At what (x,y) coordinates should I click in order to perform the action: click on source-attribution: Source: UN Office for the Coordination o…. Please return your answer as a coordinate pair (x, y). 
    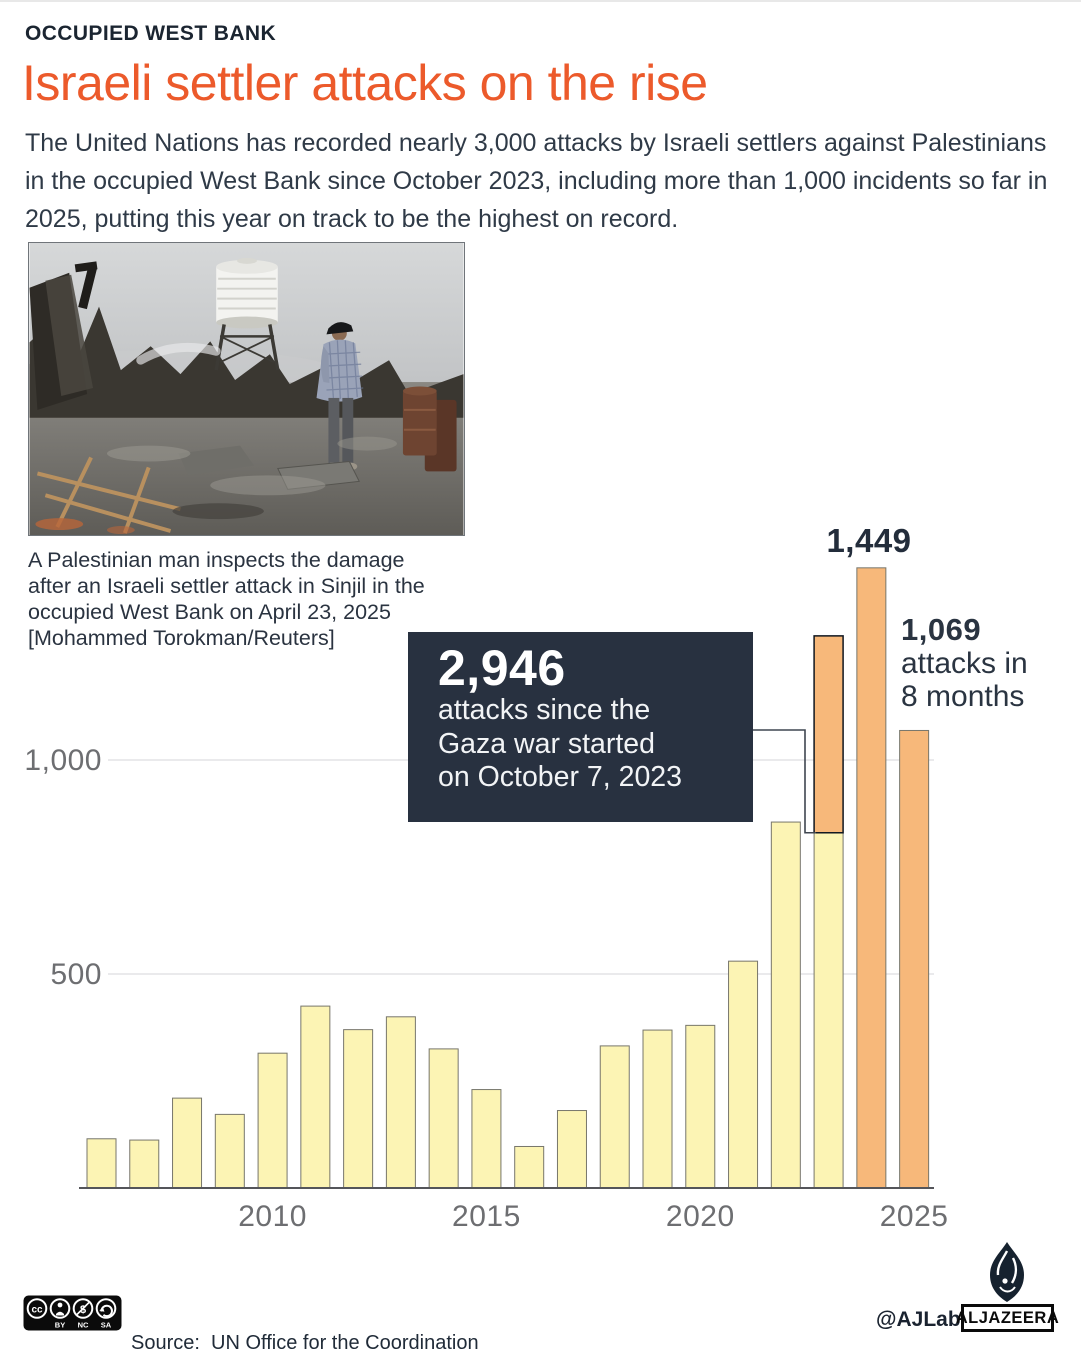
    Looking at the image, I should click on (378, 1320).